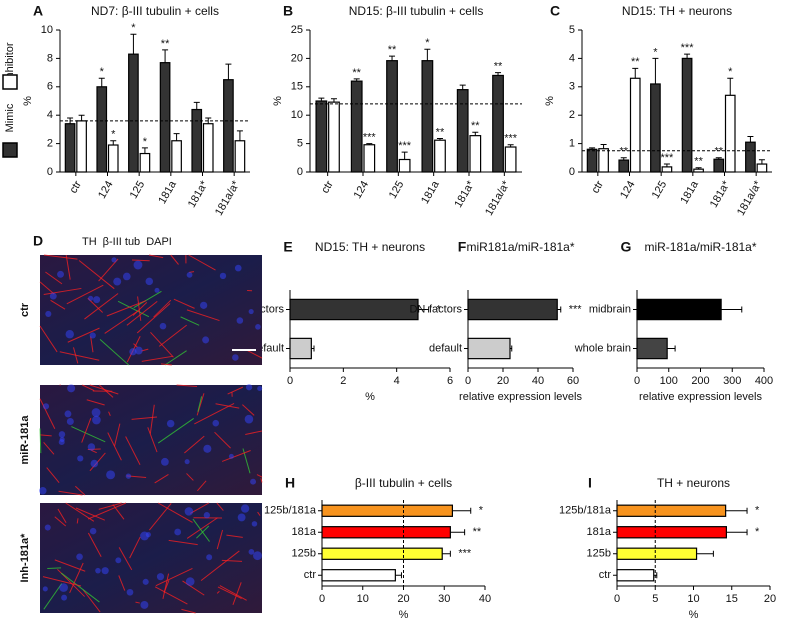 The height and width of the screenshot is (628, 793). I want to click on y-tick-label: 4, so click(50, 115).